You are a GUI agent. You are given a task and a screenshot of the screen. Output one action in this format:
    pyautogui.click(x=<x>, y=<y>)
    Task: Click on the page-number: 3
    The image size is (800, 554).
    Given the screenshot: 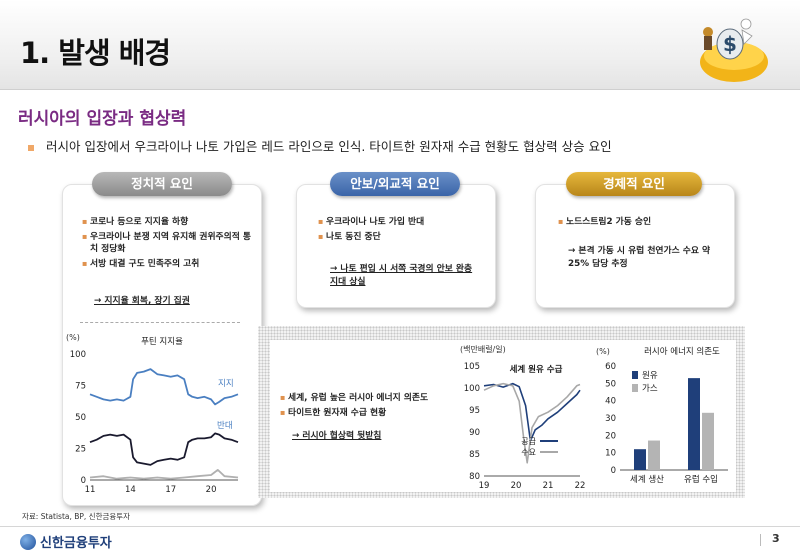 What is the action you would take?
    pyautogui.click(x=776, y=538)
    